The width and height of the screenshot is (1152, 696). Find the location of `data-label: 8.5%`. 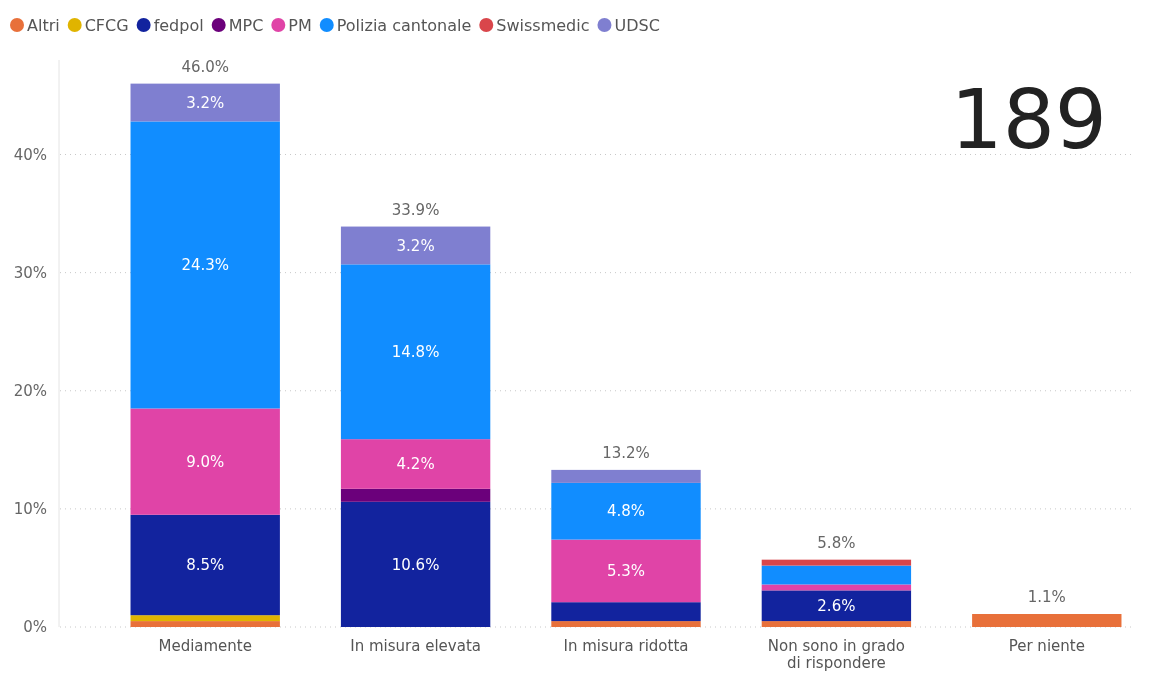

data-label: 8.5% is located at coordinates (205, 565).